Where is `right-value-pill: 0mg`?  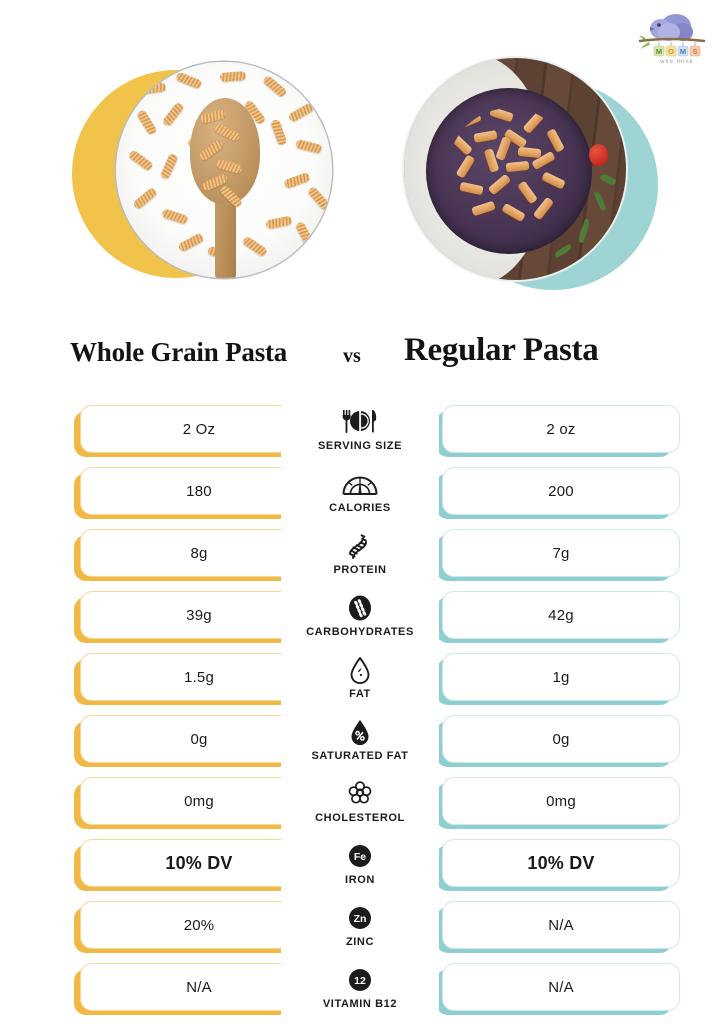 right-value-pill: 0mg is located at coordinates (561, 801).